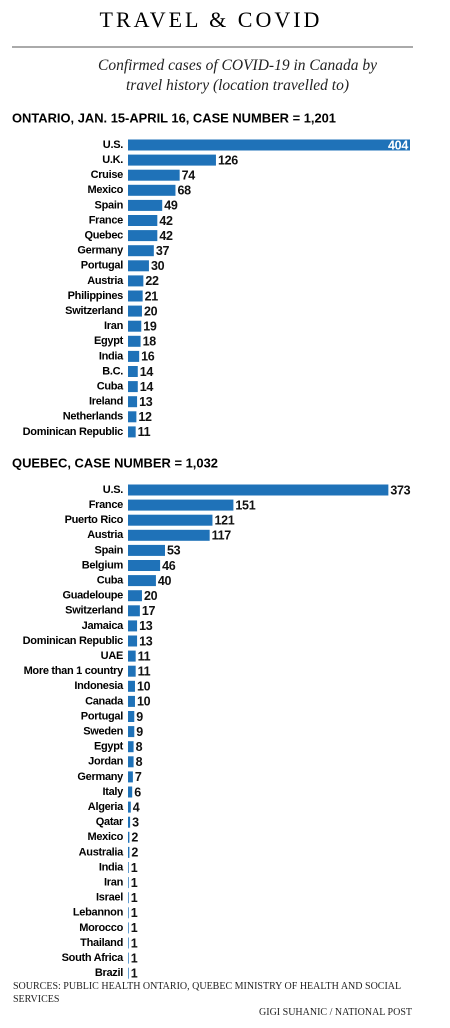 The height and width of the screenshot is (1028, 450). I want to click on category-label: Jordan, so click(105, 762).